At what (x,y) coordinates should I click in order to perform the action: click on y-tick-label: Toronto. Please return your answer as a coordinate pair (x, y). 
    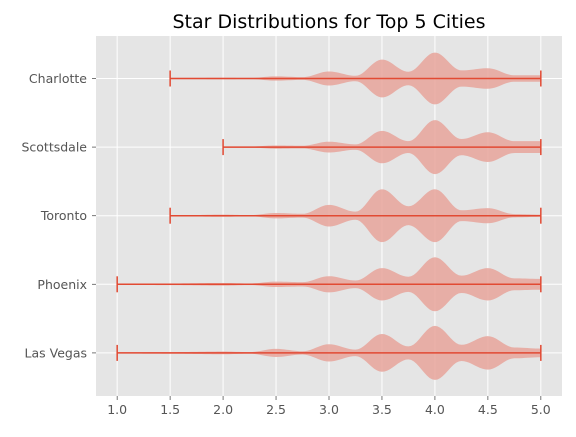
    Looking at the image, I should click on (63, 215).